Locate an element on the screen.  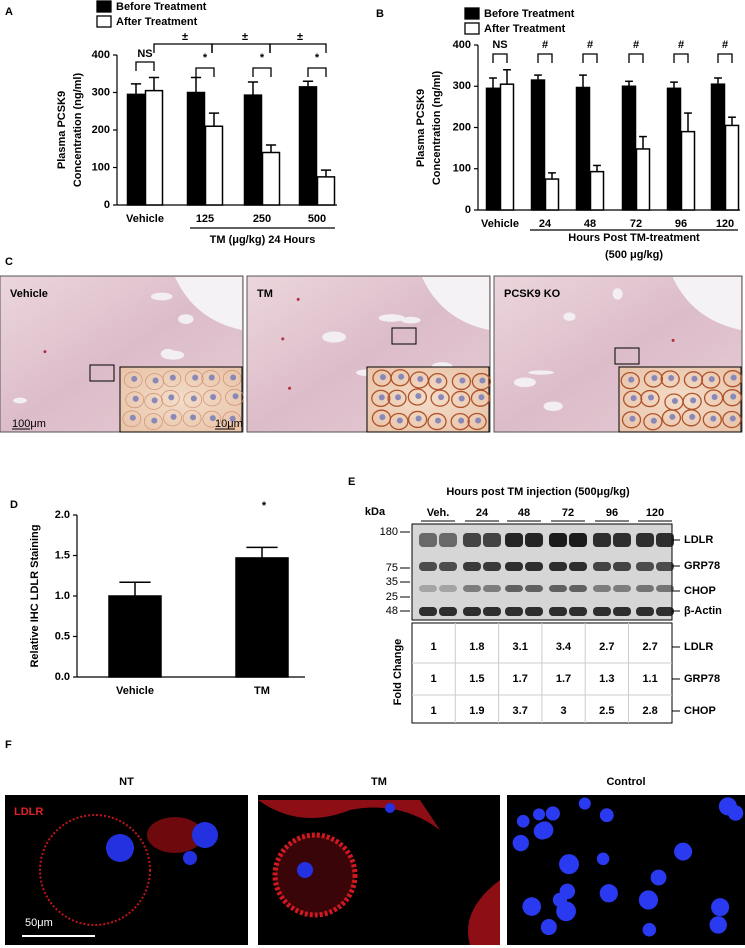
y-axis-label: Relative IHC LDLR Staining is located at coordinates (35, 595).